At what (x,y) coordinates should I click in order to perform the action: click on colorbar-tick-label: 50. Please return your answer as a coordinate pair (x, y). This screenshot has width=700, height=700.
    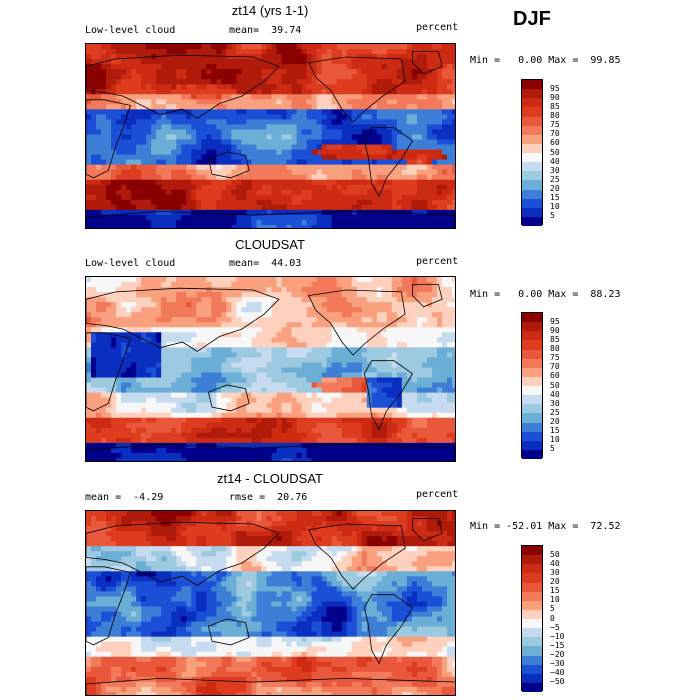
    Looking at the image, I should click on (555, 152).